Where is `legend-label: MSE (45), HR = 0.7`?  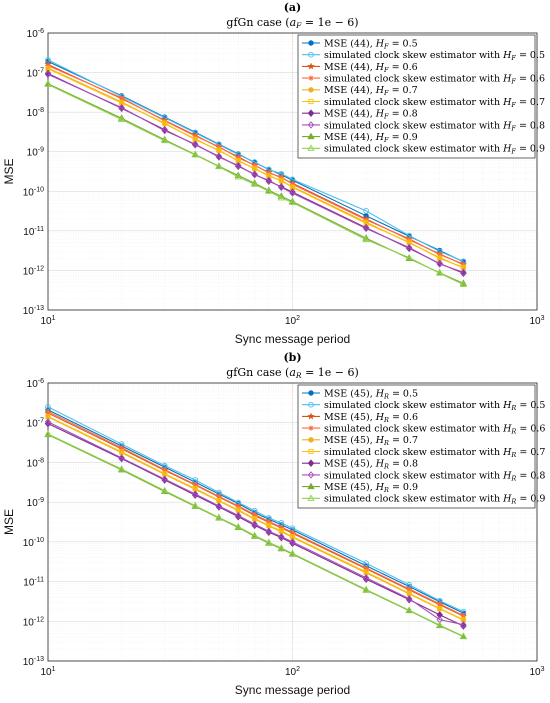 legend-label: MSE (45), HR = 0.7 is located at coordinates (371, 441).